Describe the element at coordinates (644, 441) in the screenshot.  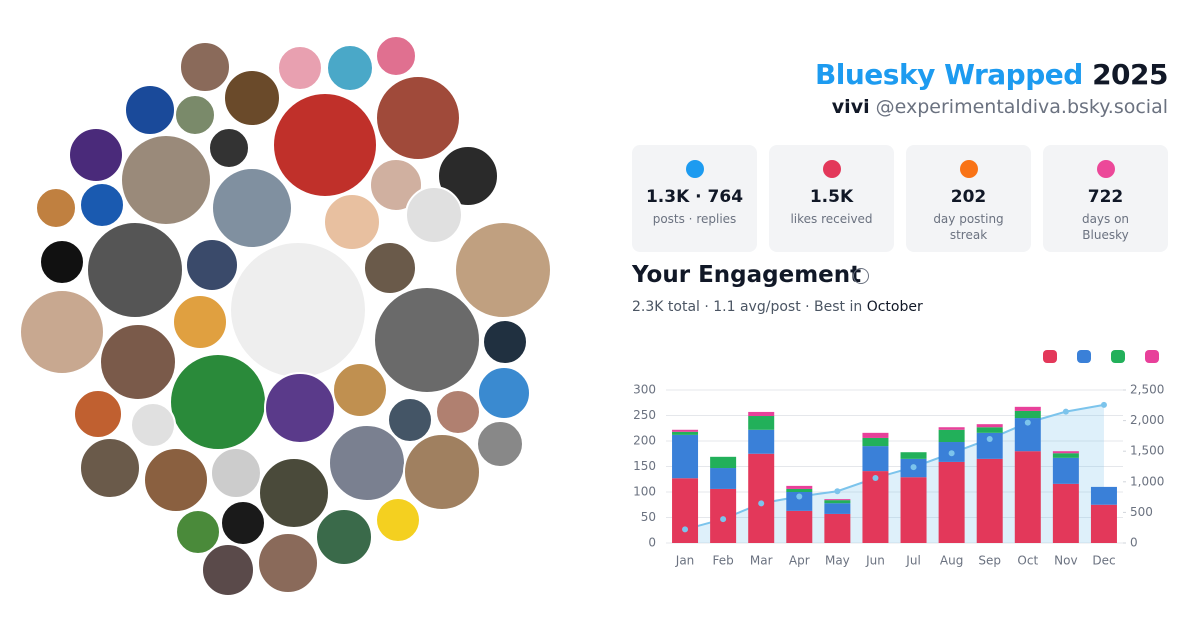
I see `y-tick-label: 200` at that location.